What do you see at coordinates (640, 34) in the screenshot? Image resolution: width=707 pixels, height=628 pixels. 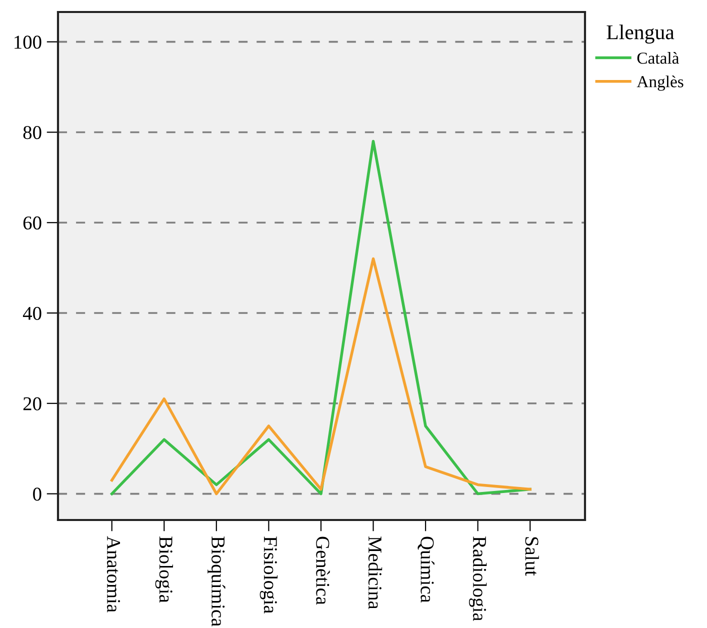 I see `legend-title: Llengua` at bounding box center [640, 34].